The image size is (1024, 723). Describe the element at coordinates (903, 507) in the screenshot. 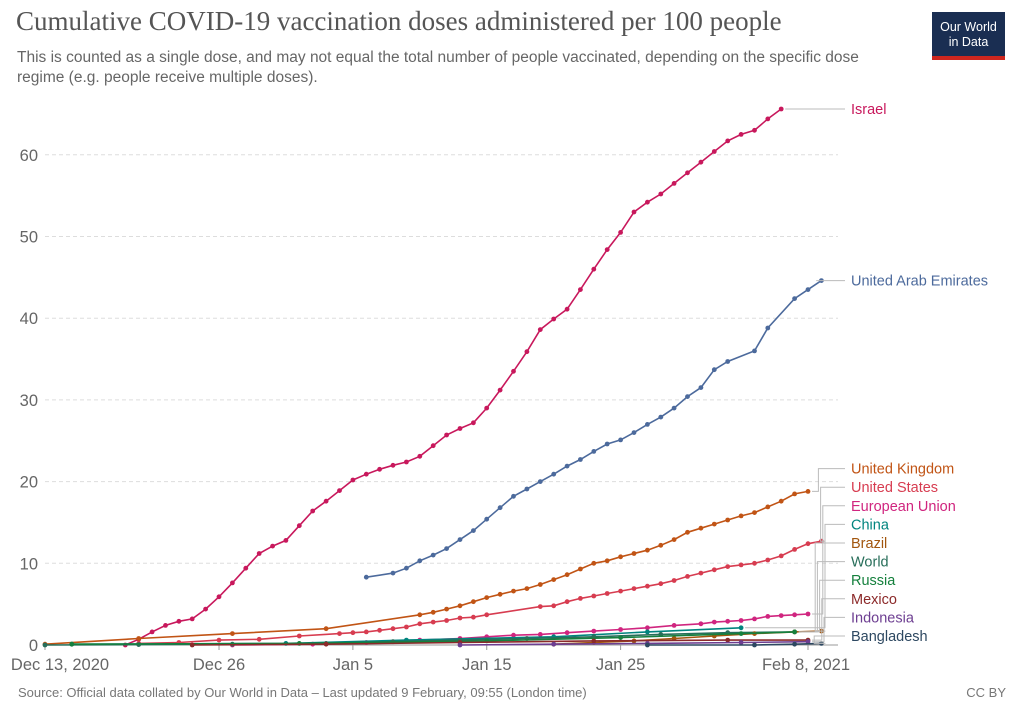

I see `series-label: European Union` at that location.